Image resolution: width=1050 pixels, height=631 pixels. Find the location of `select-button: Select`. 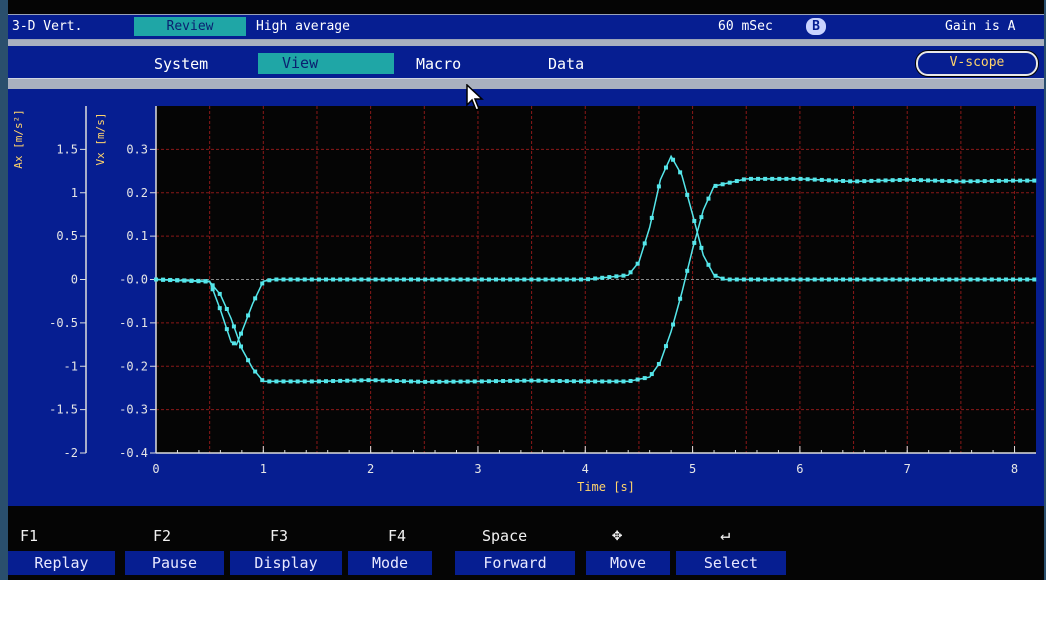

select-button: Select is located at coordinates (731, 563).